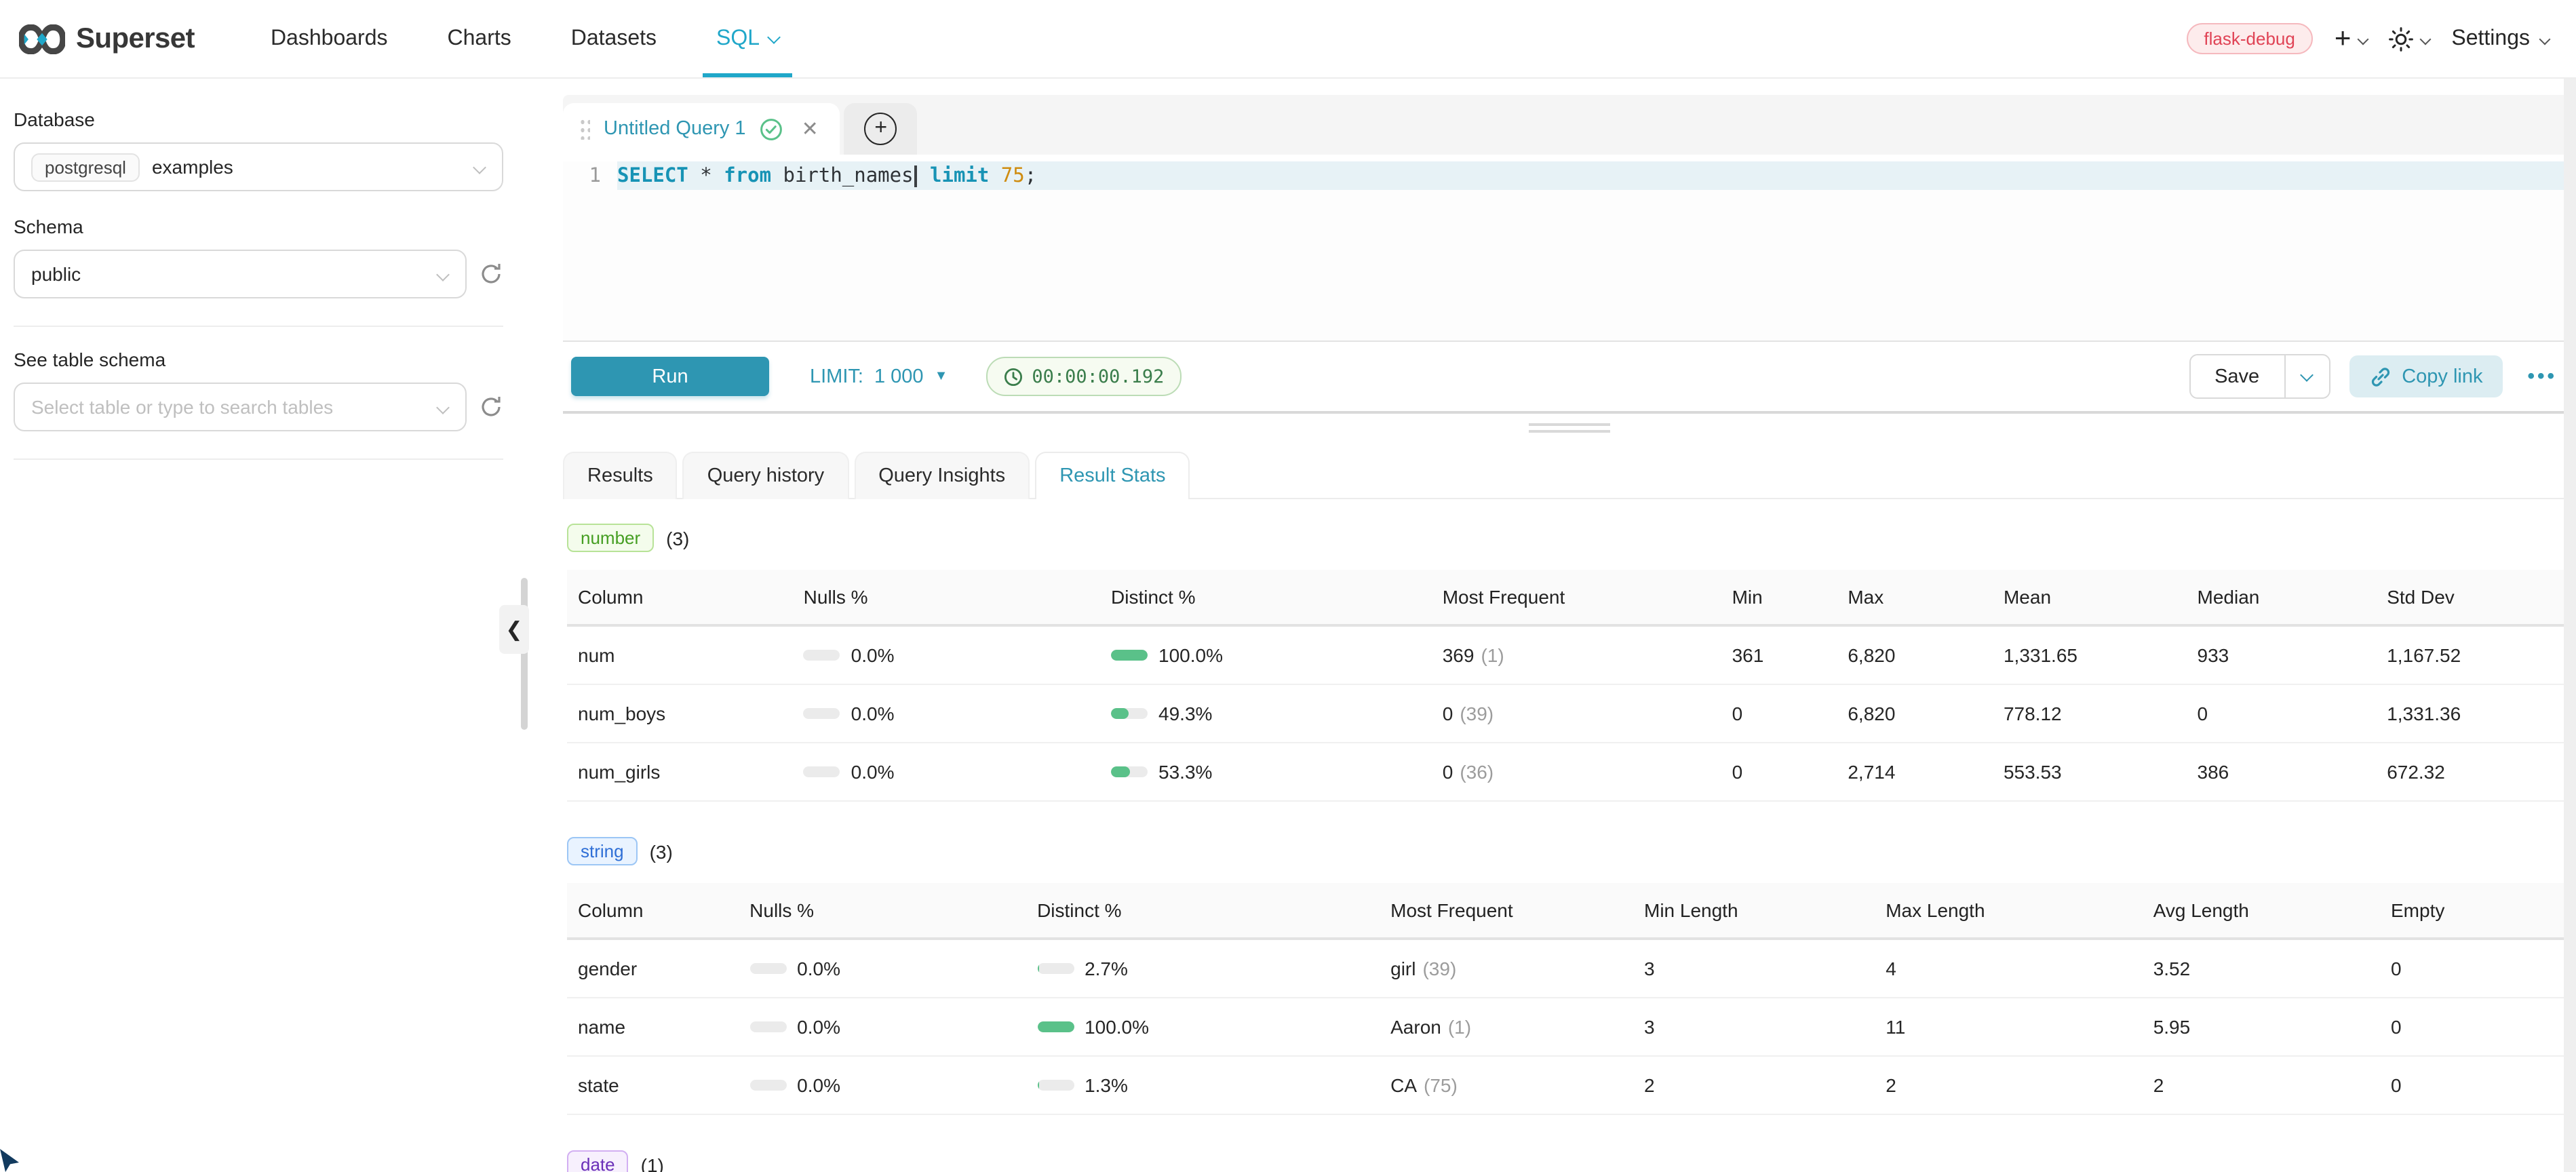 Image resolution: width=2576 pixels, height=1172 pixels. I want to click on database-value: examples, so click(192, 167).